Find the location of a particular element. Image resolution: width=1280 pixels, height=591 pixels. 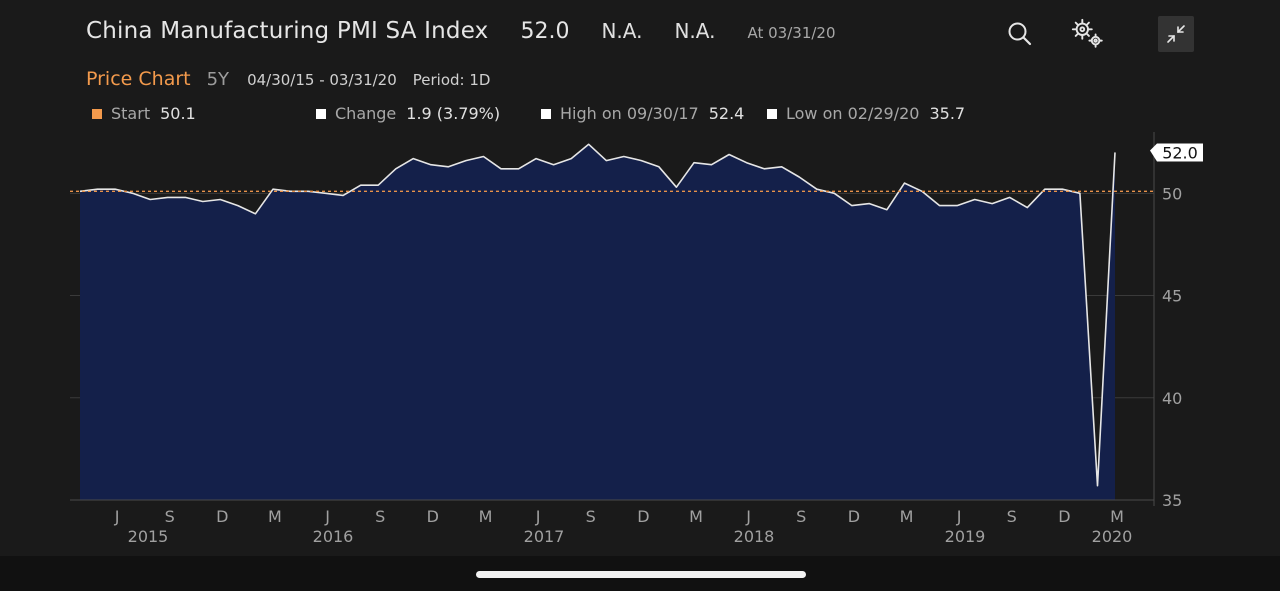

legend-change: Change 1.9 (3.79%) is located at coordinates (408, 113).